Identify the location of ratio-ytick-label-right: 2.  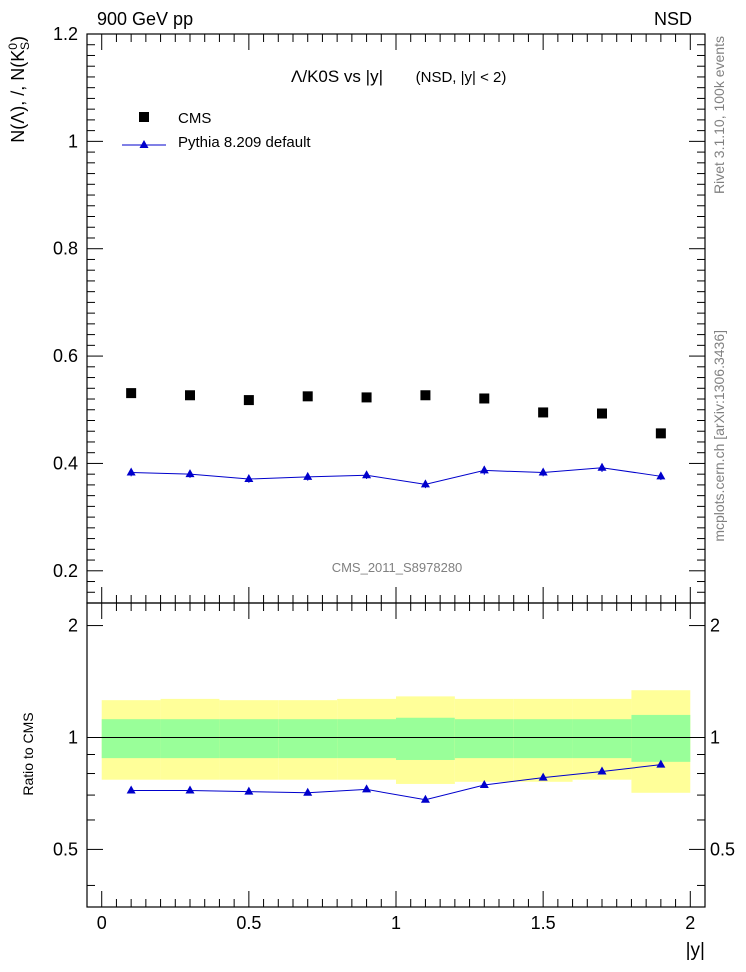
(715, 626).